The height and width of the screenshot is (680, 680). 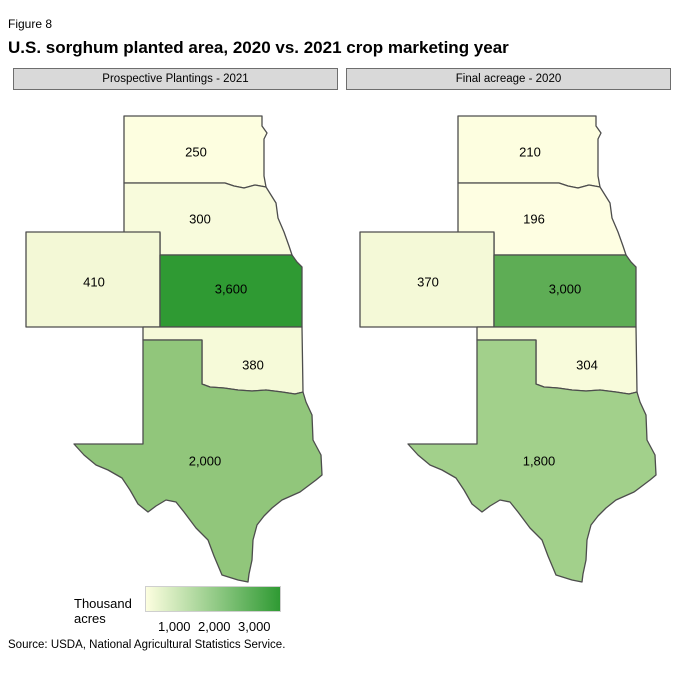 What do you see at coordinates (534, 218) in the screenshot?
I see `state-value-ne-2020: 196` at bounding box center [534, 218].